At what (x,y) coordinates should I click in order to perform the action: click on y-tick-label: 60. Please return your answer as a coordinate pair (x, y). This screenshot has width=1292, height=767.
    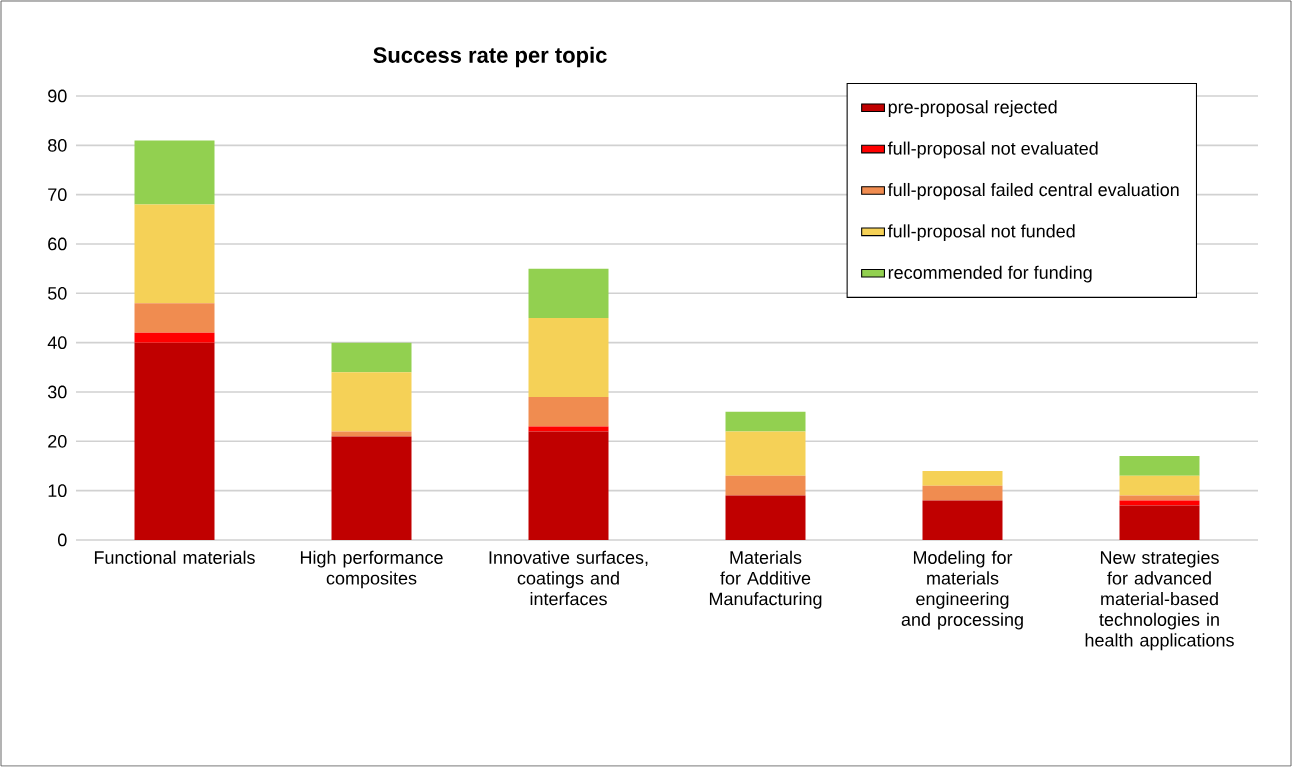
    Looking at the image, I should click on (57, 244).